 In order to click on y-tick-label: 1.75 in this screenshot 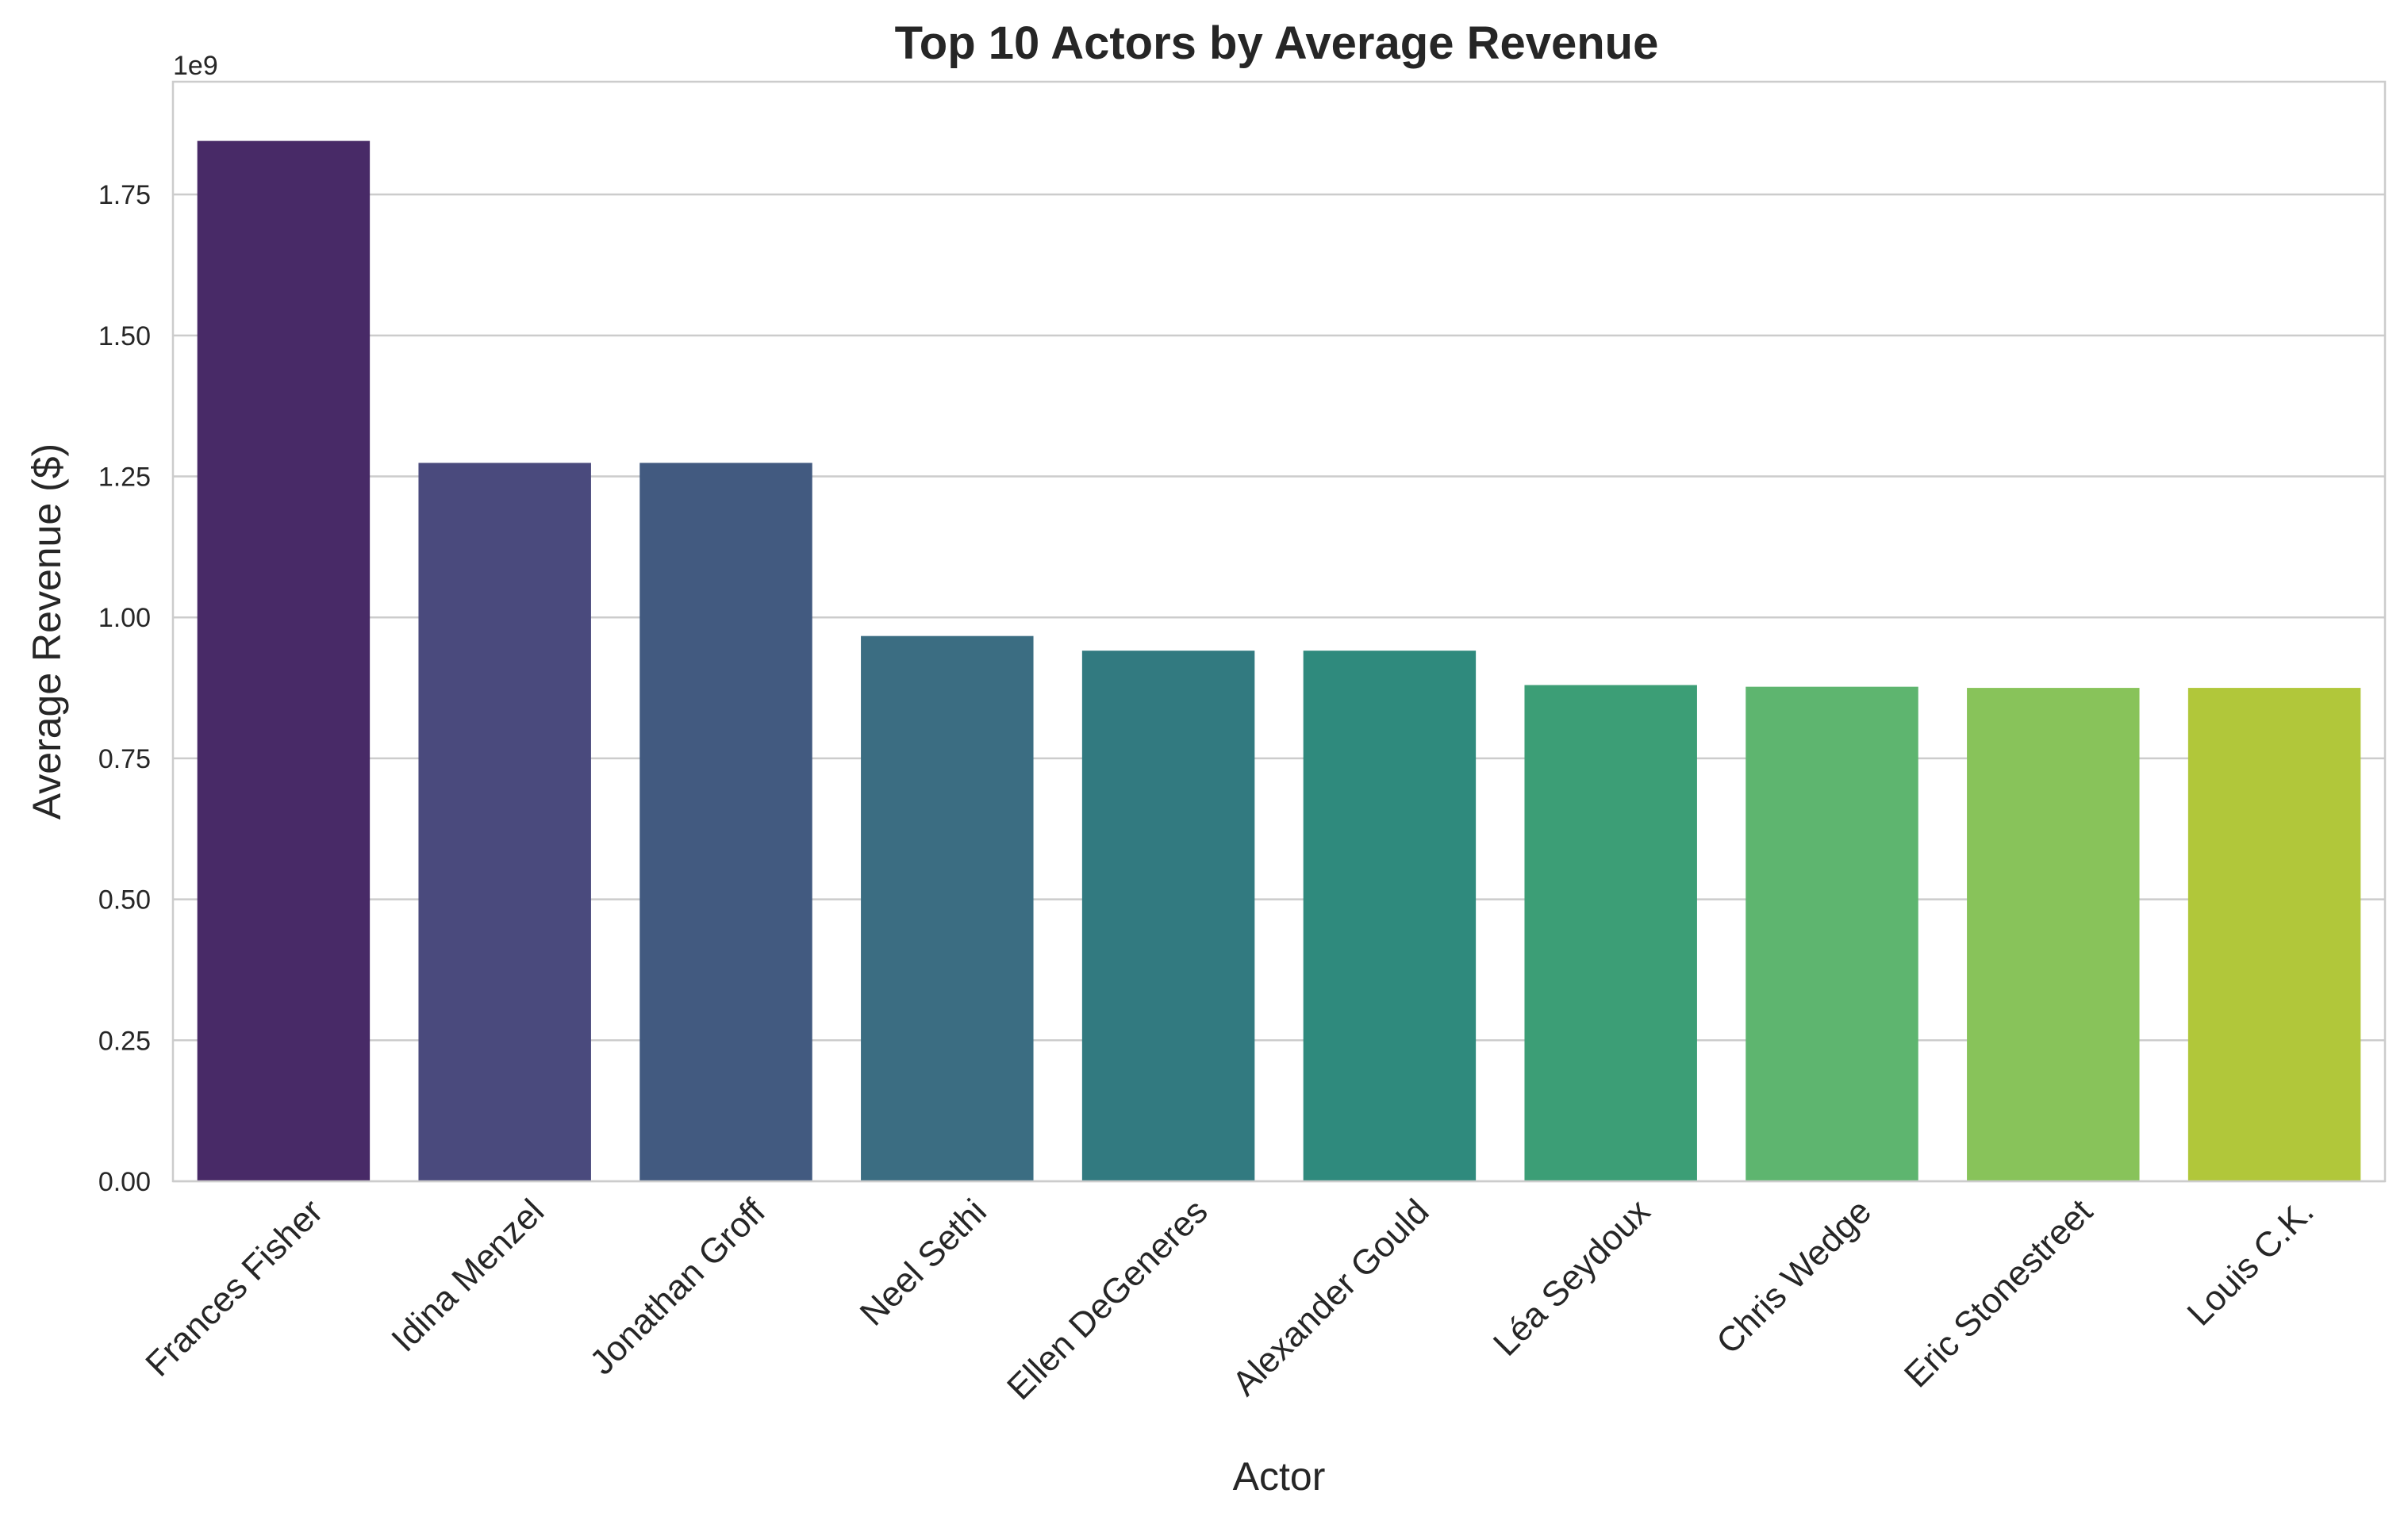, I will do `click(125, 195)`.